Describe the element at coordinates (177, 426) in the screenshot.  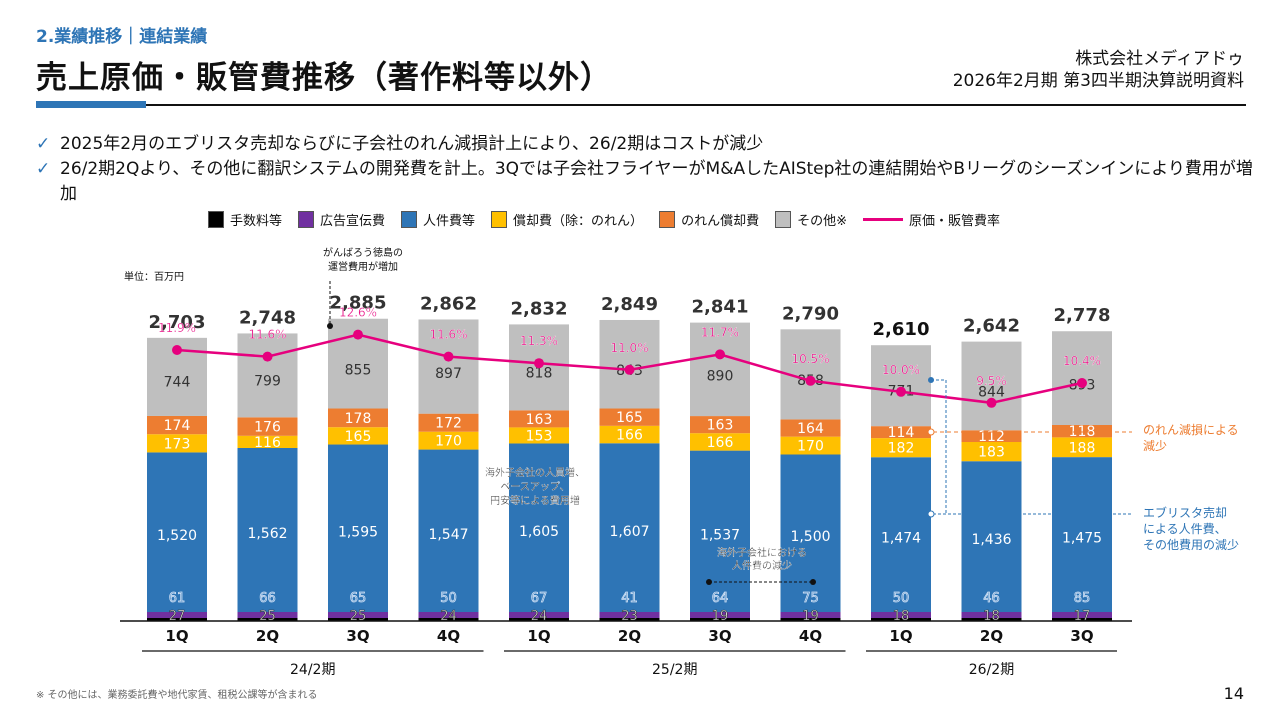
I see `data-label-goodwill: 174` at that location.